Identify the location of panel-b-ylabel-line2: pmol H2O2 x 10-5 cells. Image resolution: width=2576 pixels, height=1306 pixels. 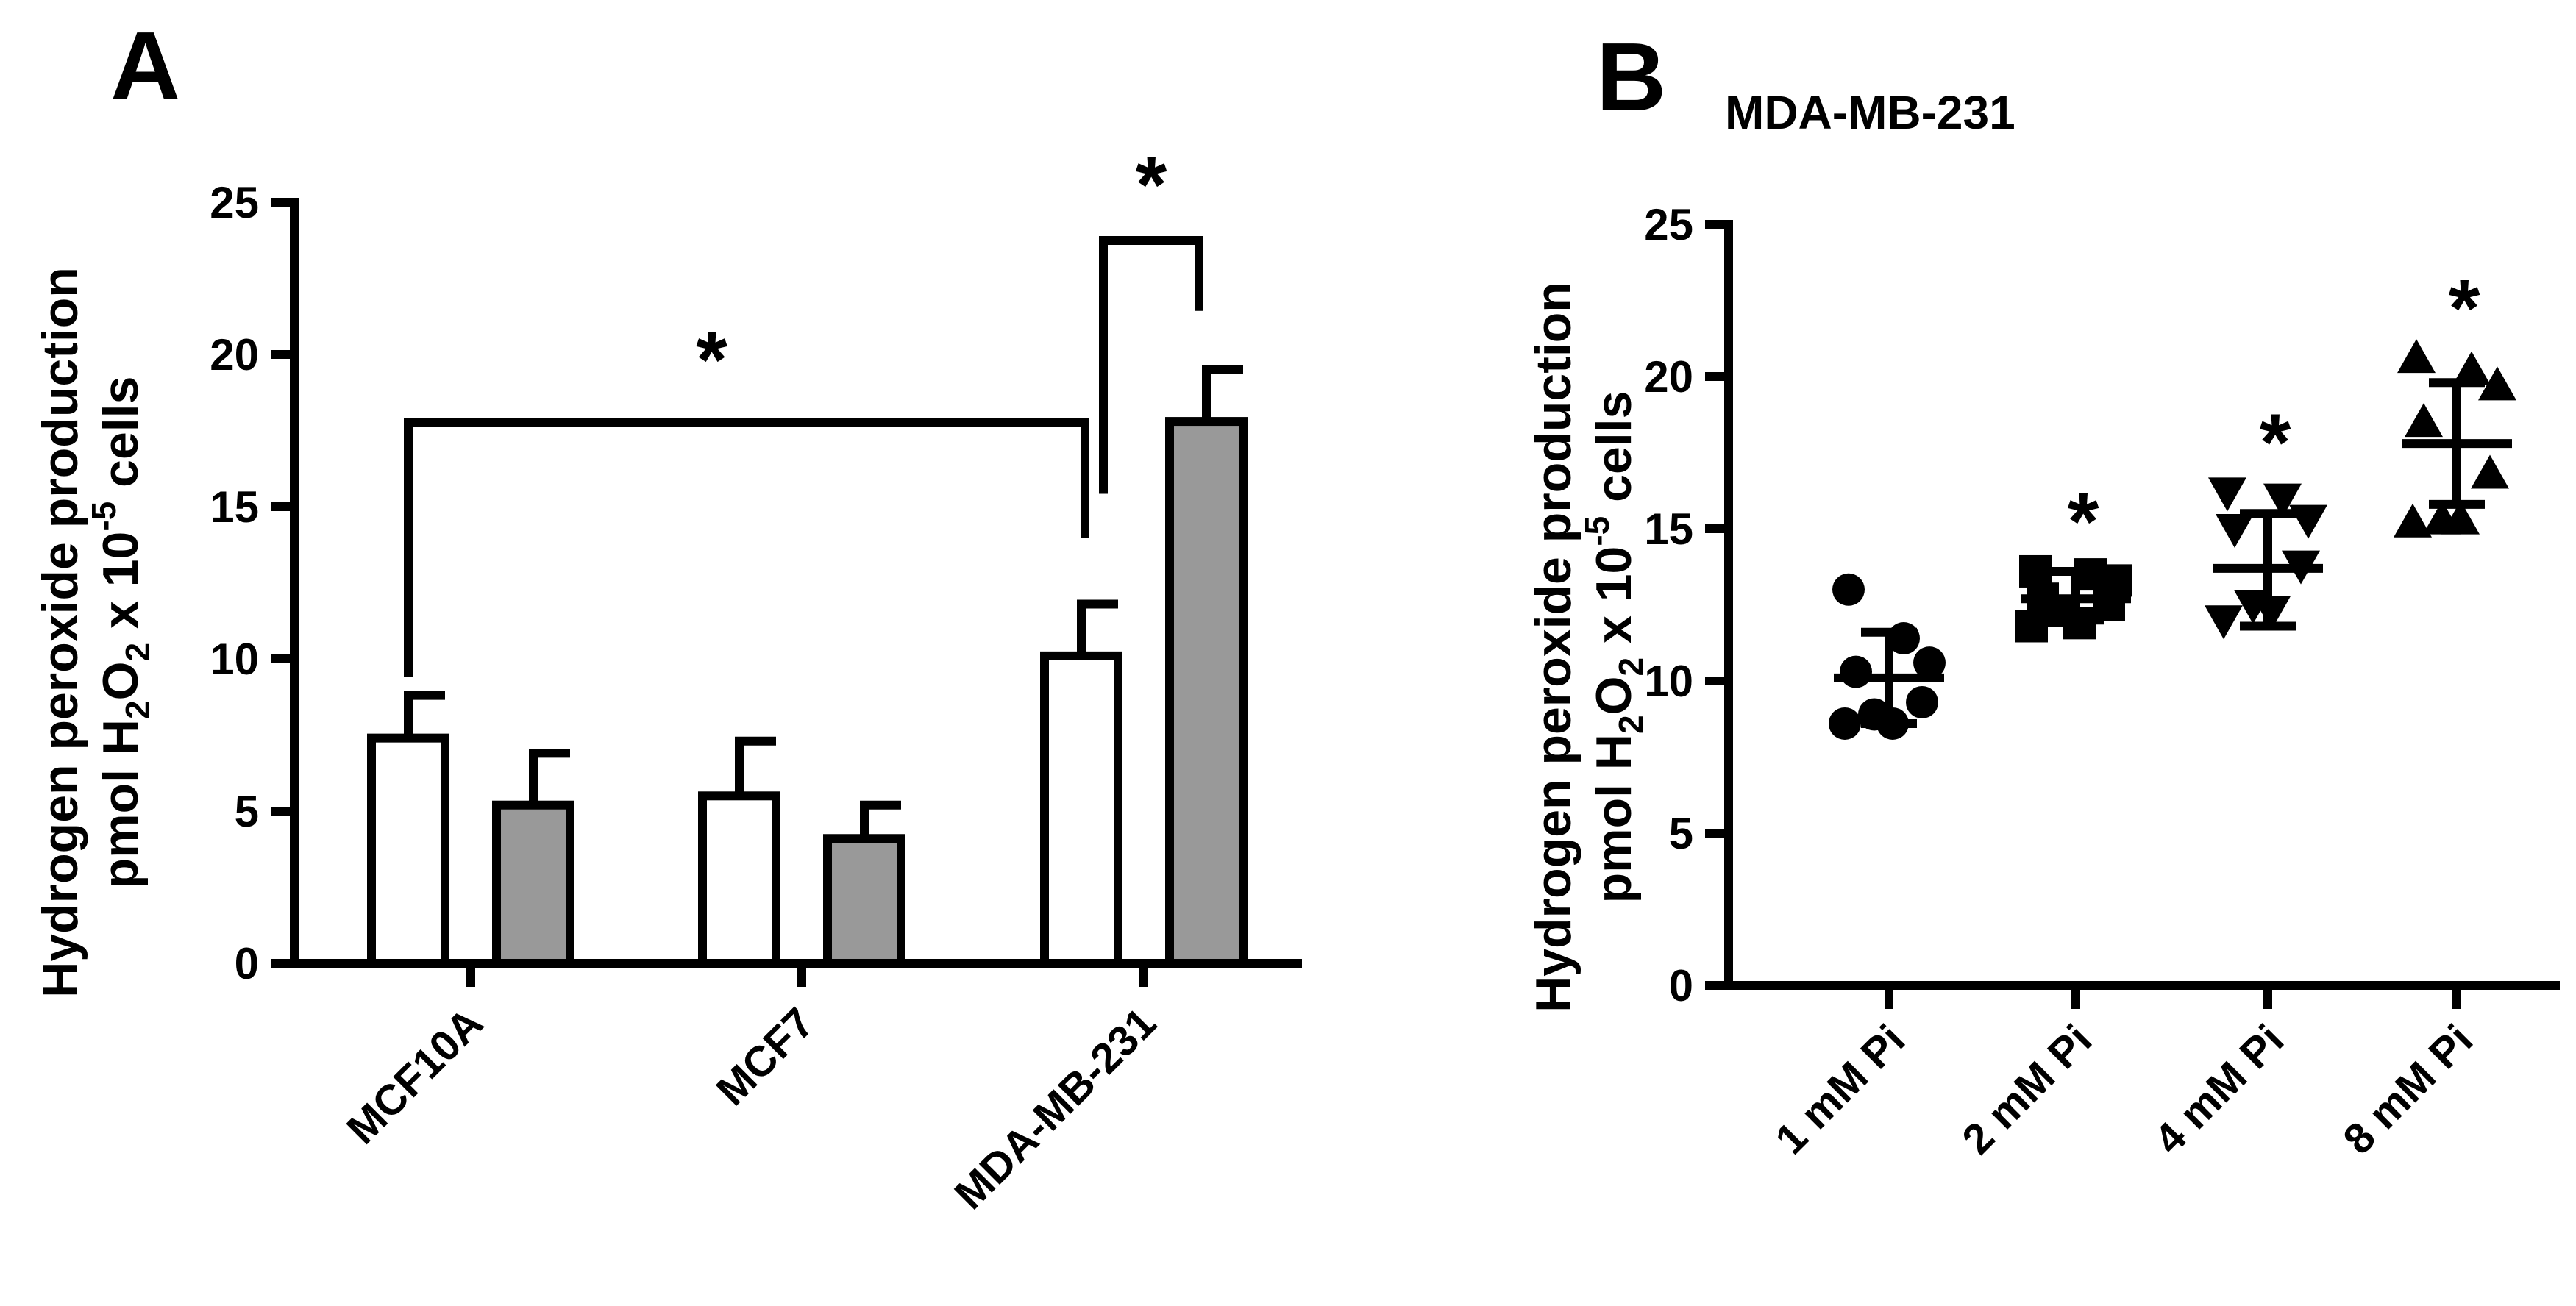
(1614, 647).